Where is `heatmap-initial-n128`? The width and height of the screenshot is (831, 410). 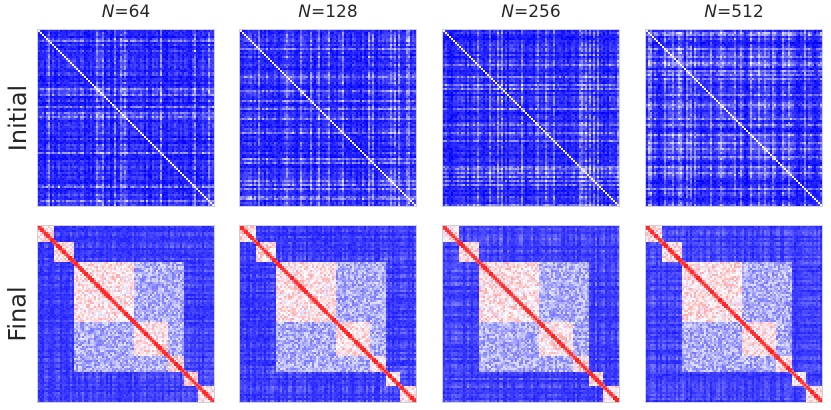 heatmap-initial-n128 is located at coordinates (328, 118).